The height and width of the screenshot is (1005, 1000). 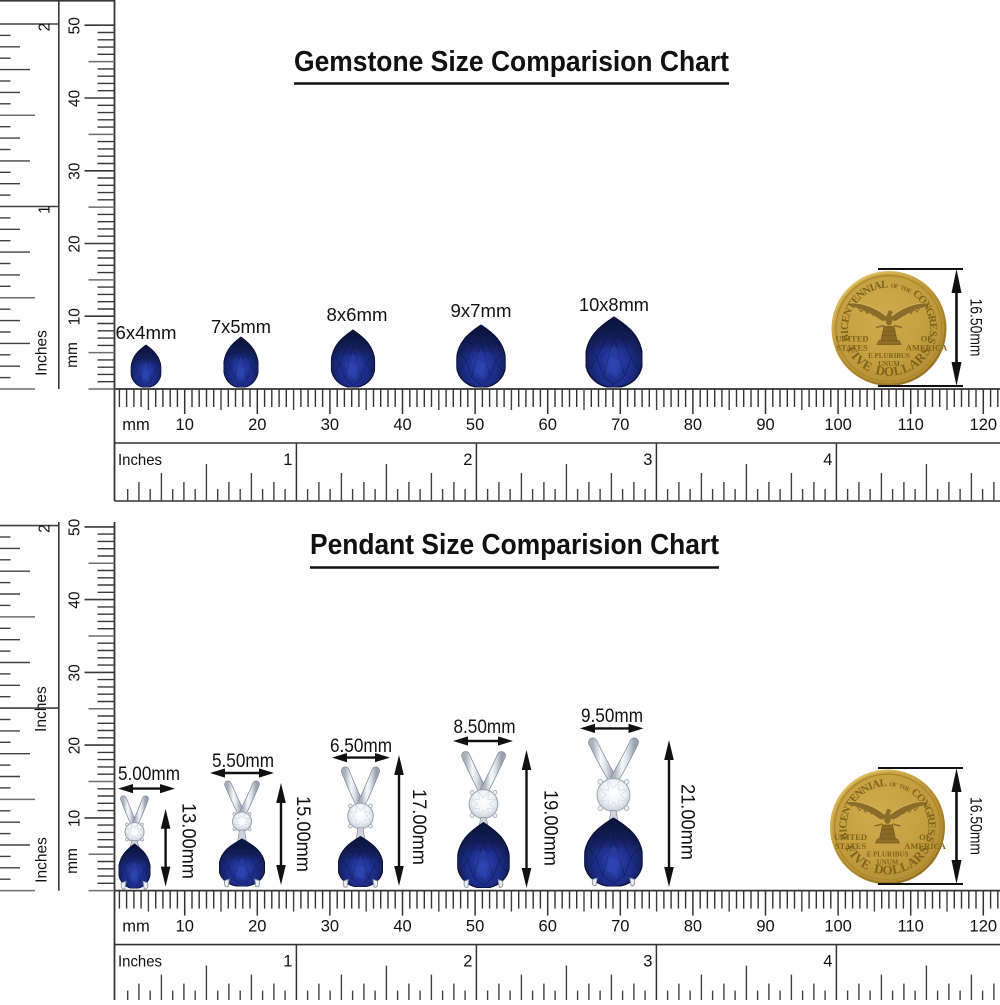 What do you see at coordinates (838, 927) in the screenshot?
I see `svg-text: 100` at bounding box center [838, 927].